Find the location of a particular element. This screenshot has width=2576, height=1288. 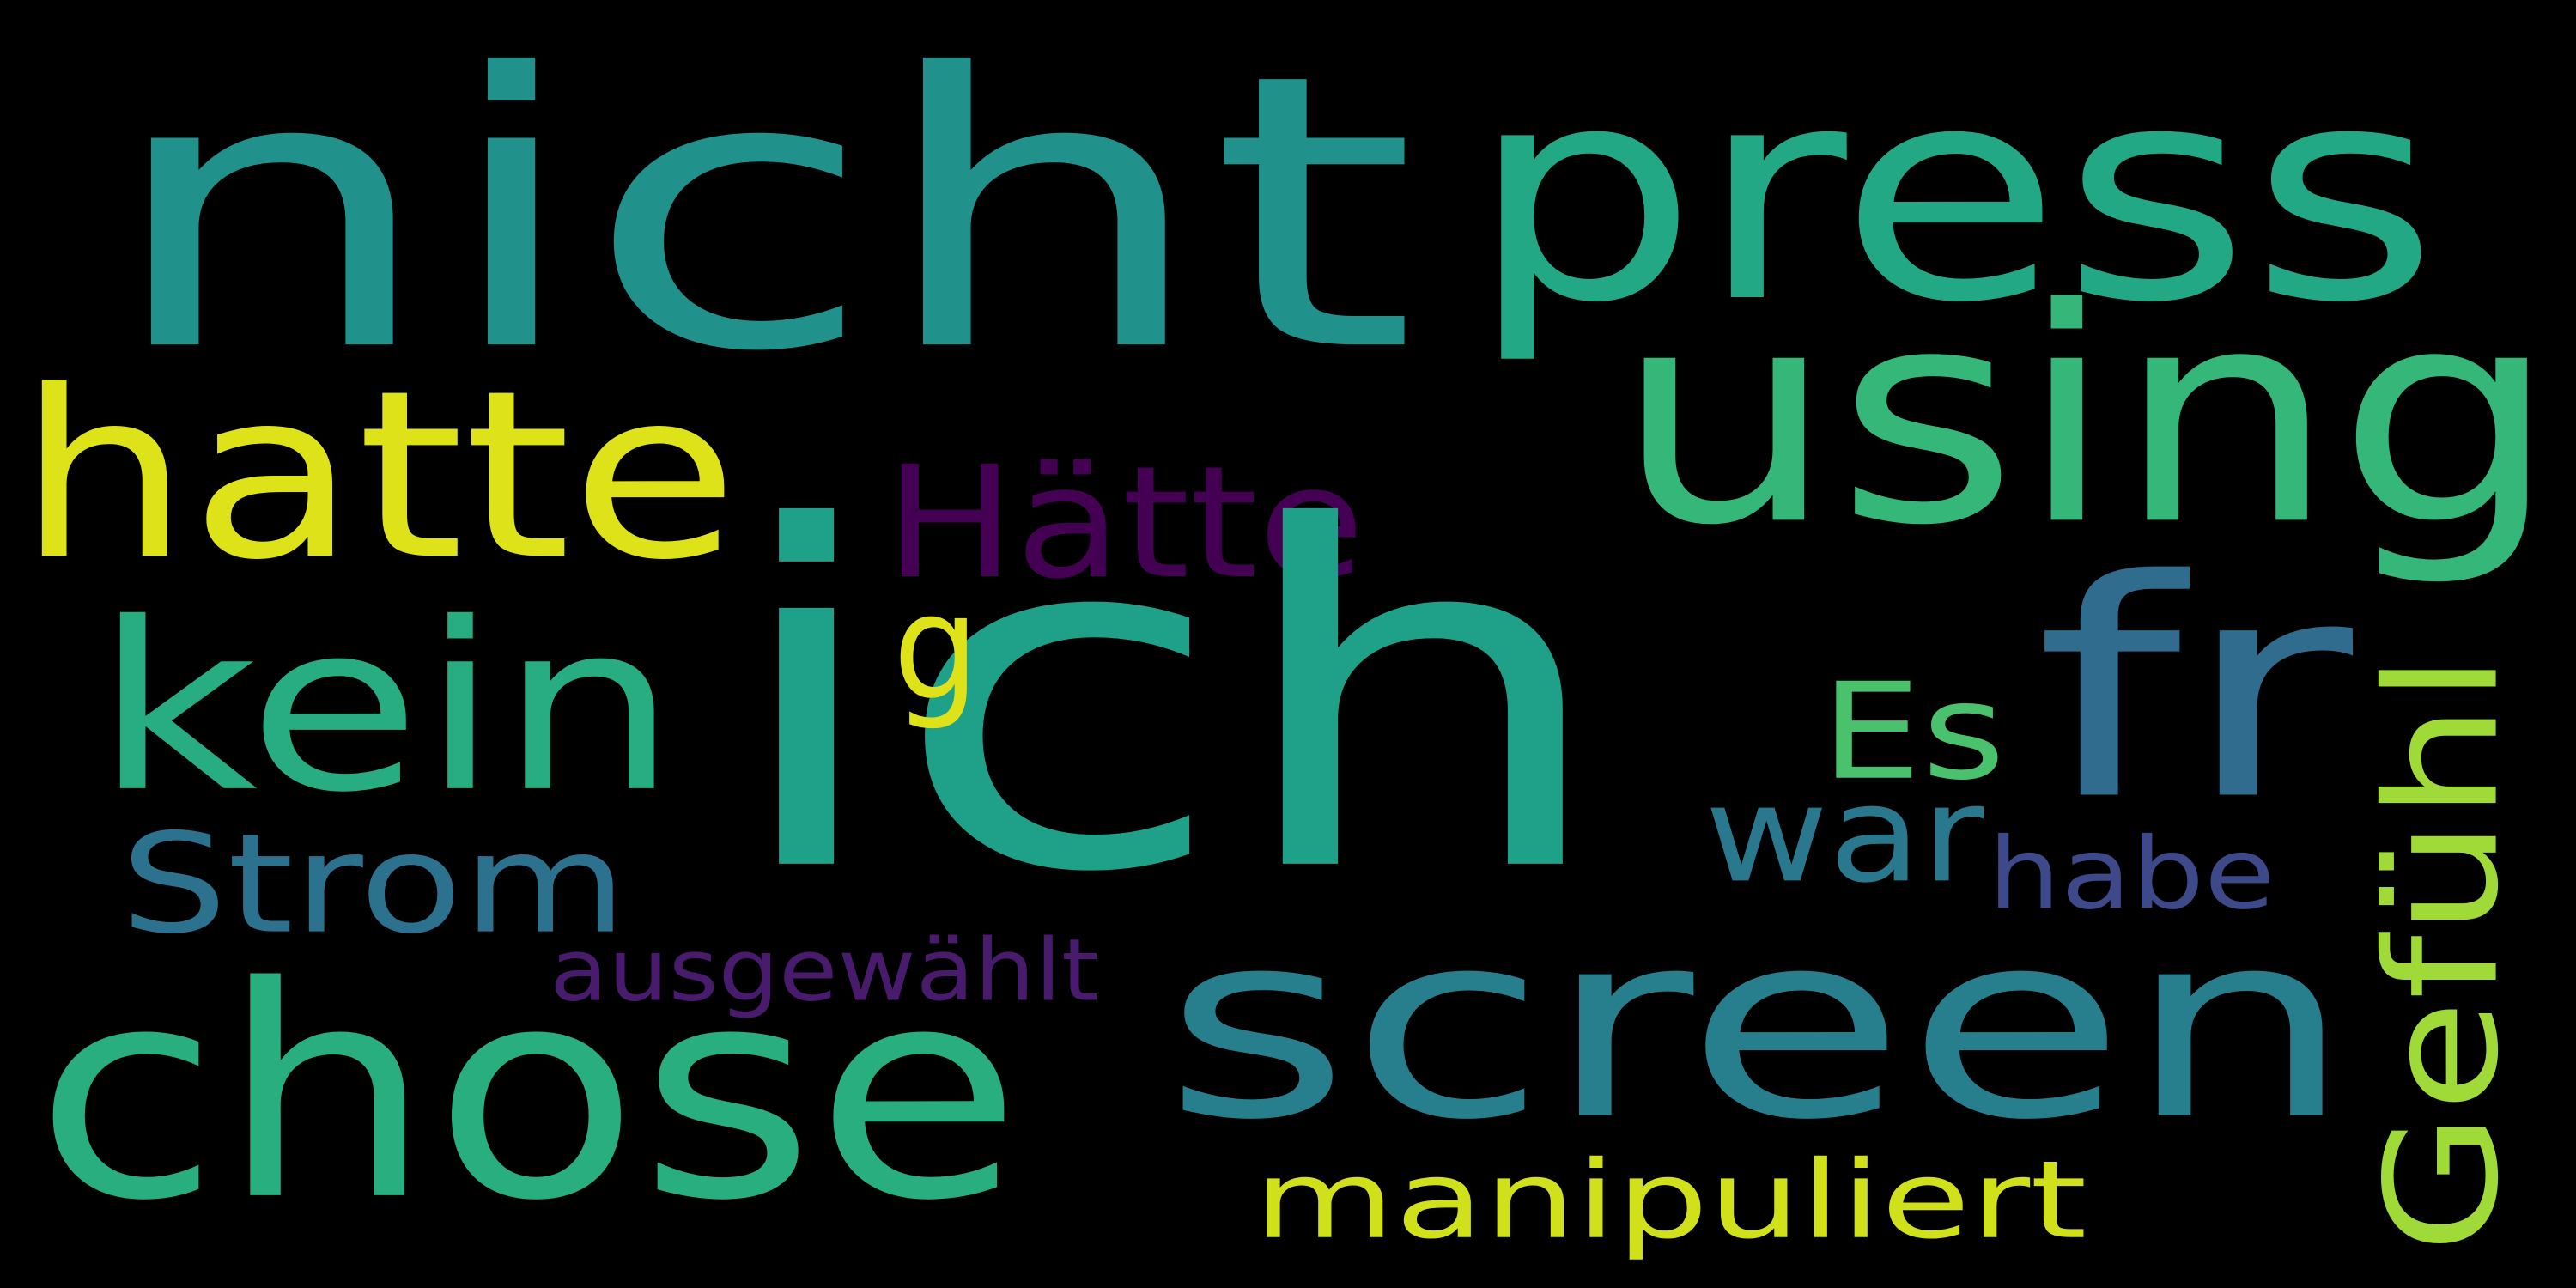

word-hatte: hatte is located at coordinates (378, 476).